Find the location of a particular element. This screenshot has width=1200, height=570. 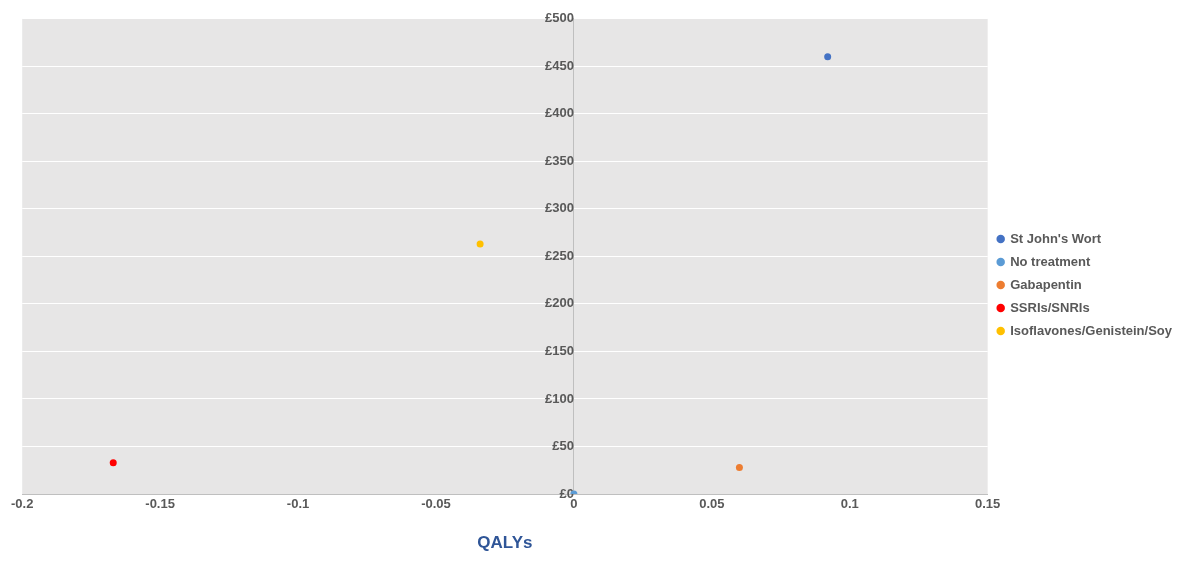

y-tick-label: £250 is located at coordinates (559, 255).